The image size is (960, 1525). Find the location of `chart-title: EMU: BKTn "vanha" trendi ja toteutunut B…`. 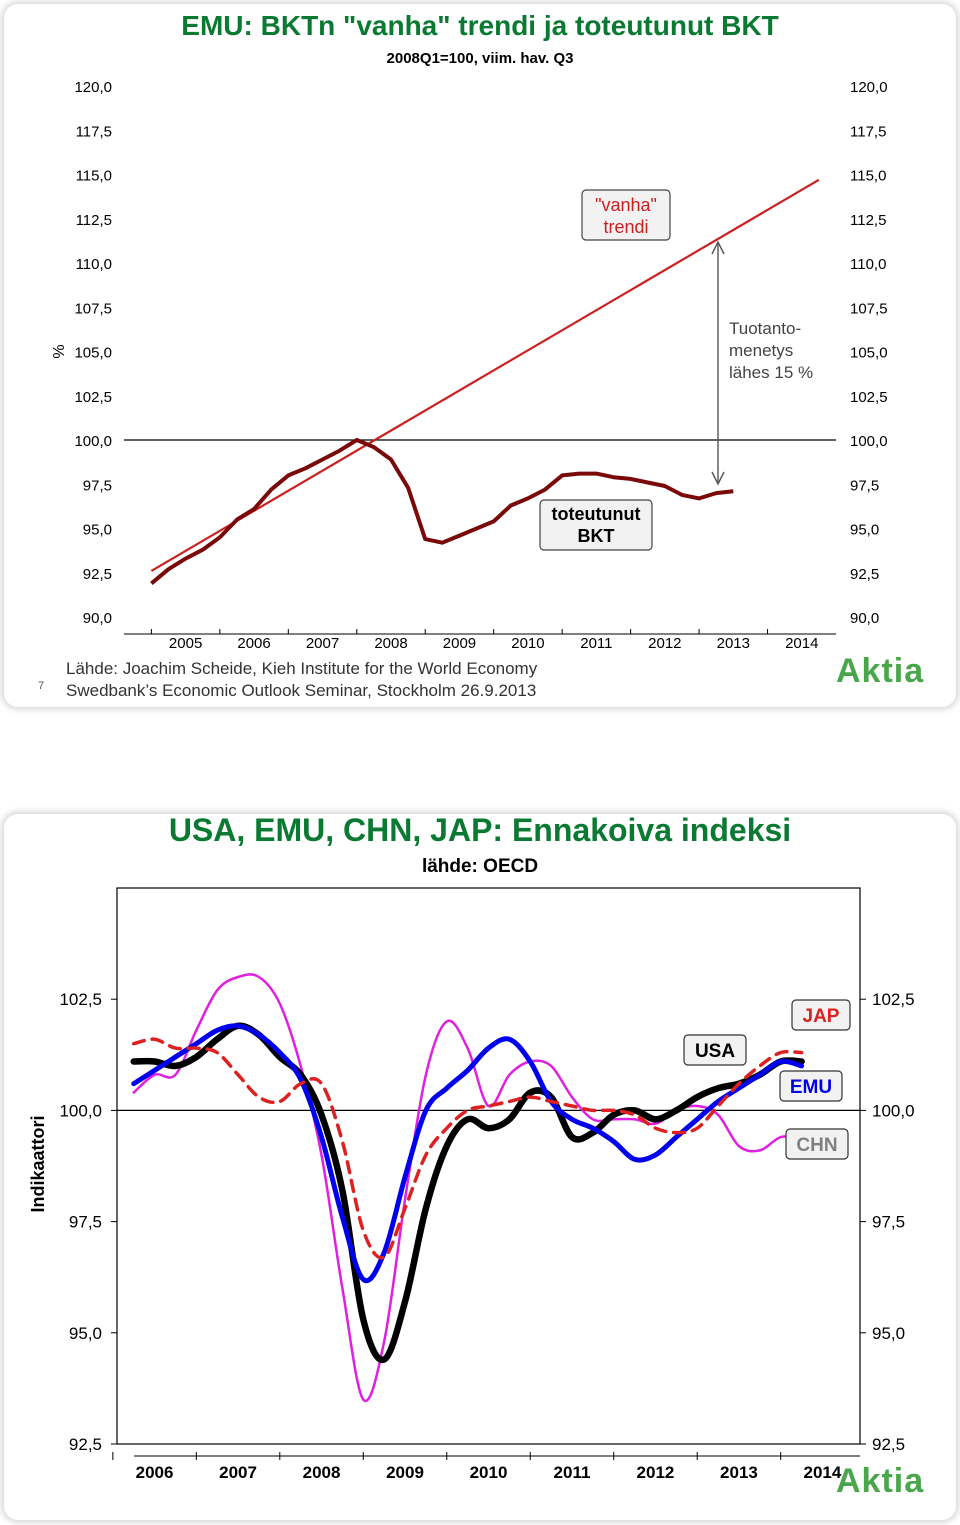

chart-title: EMU: BKTn "vanha" trendi ja toteutunut B… is located at coordinates (480, 25).